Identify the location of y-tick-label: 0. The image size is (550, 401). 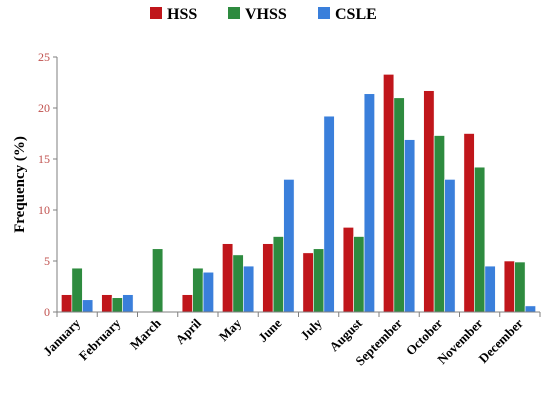
(47, 312).